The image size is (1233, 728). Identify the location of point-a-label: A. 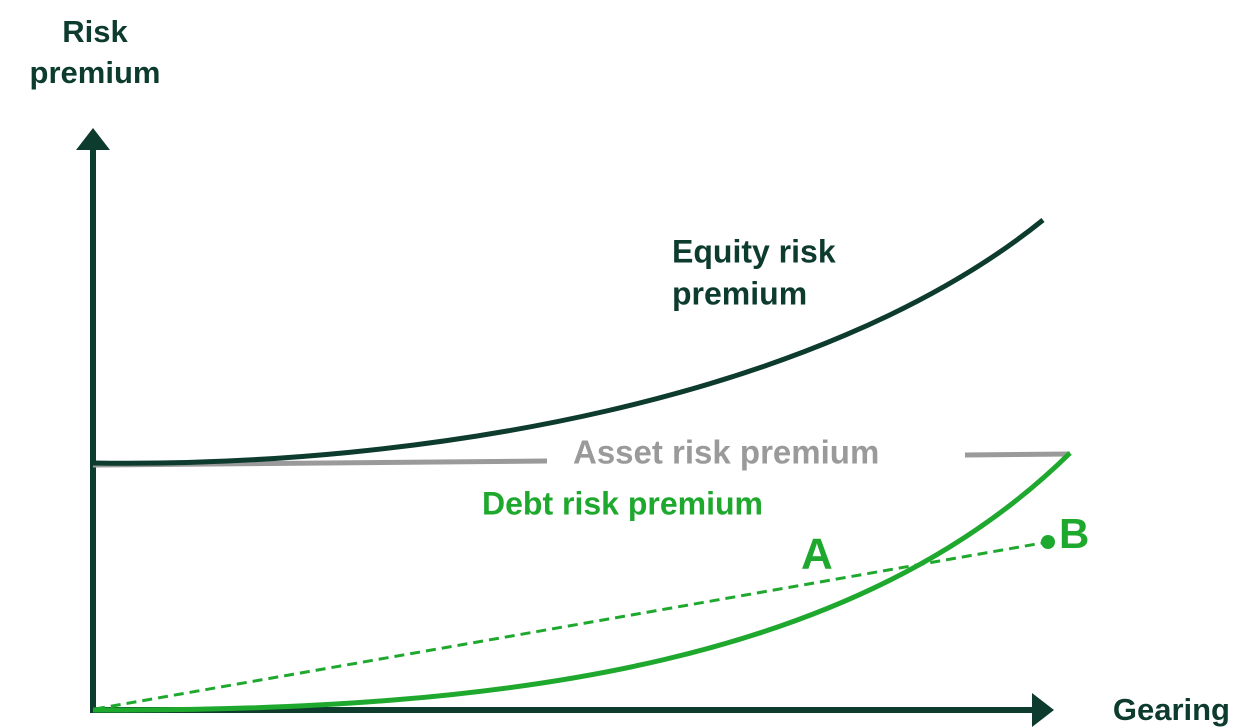
(817, 554).